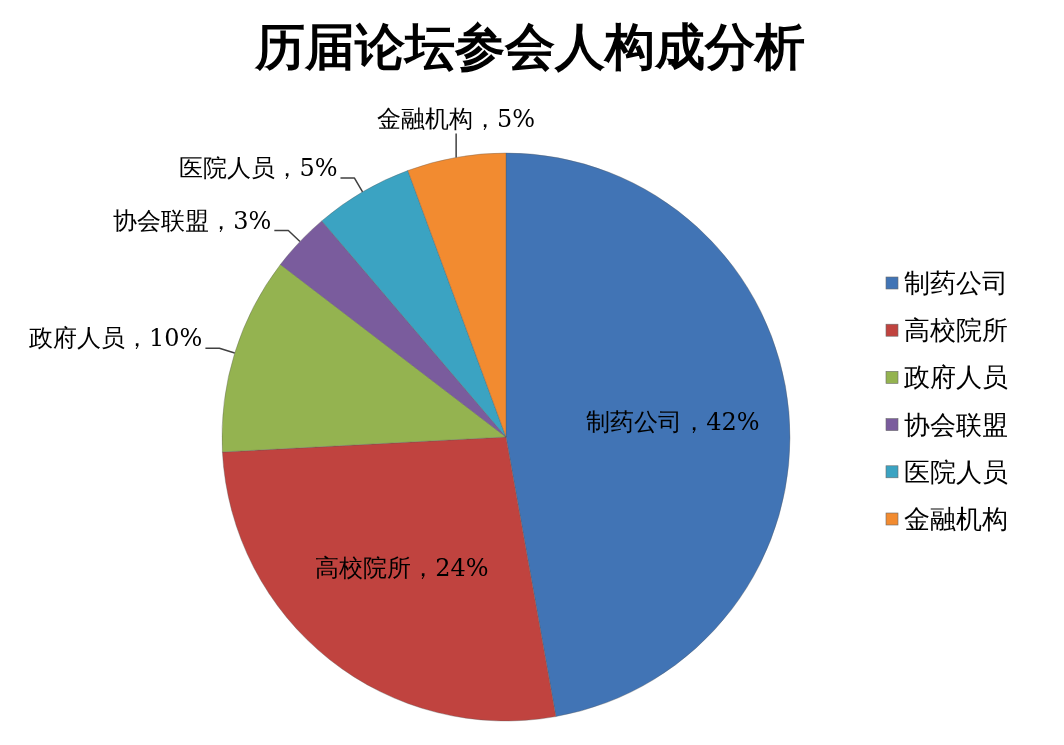 Image resolution: width=1064 pixels, height=745 pixels. I want to click on data-label: 医院人员，5%, so click(258, 168).